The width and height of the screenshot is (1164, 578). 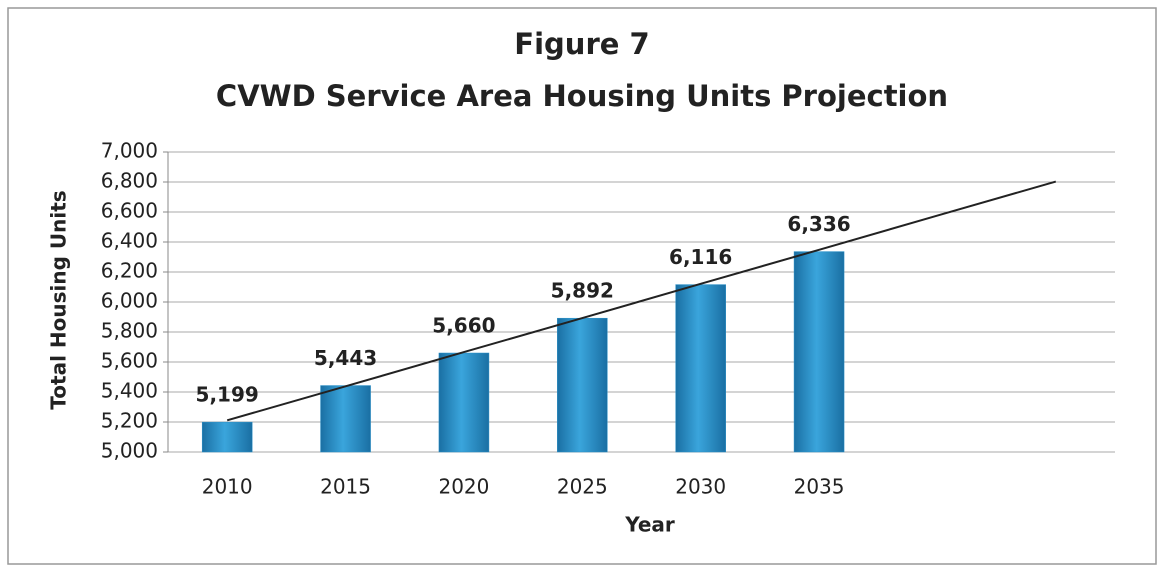 I want to click on y-tick-label: 6,200, so click(x=129, y=271).